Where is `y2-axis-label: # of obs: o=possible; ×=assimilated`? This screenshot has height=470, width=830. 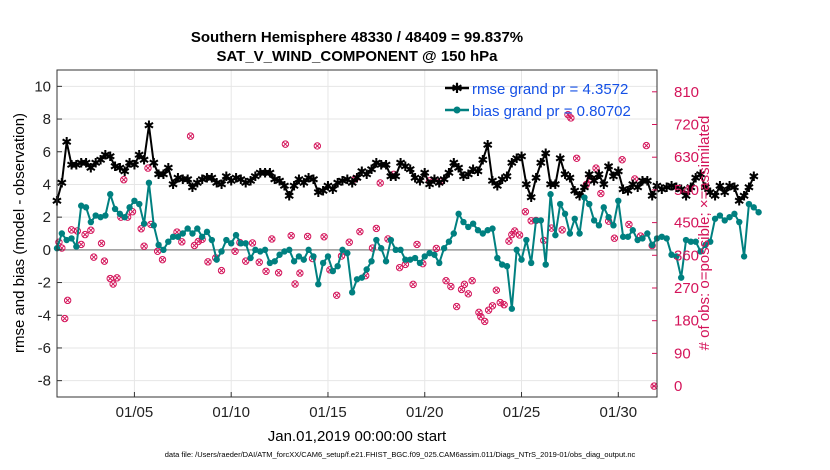 y2-axis-label: # of obs: o=possible; ×=assimilated is located at coordinates (704, 233).